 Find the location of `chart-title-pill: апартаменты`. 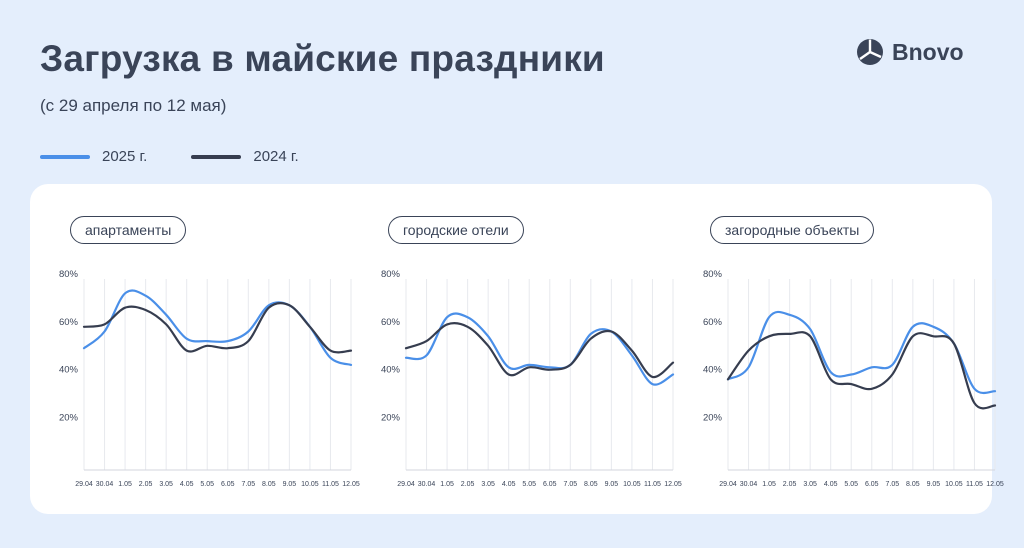

chart-title-pill: апартаменты is located at coordinates (128, 230).